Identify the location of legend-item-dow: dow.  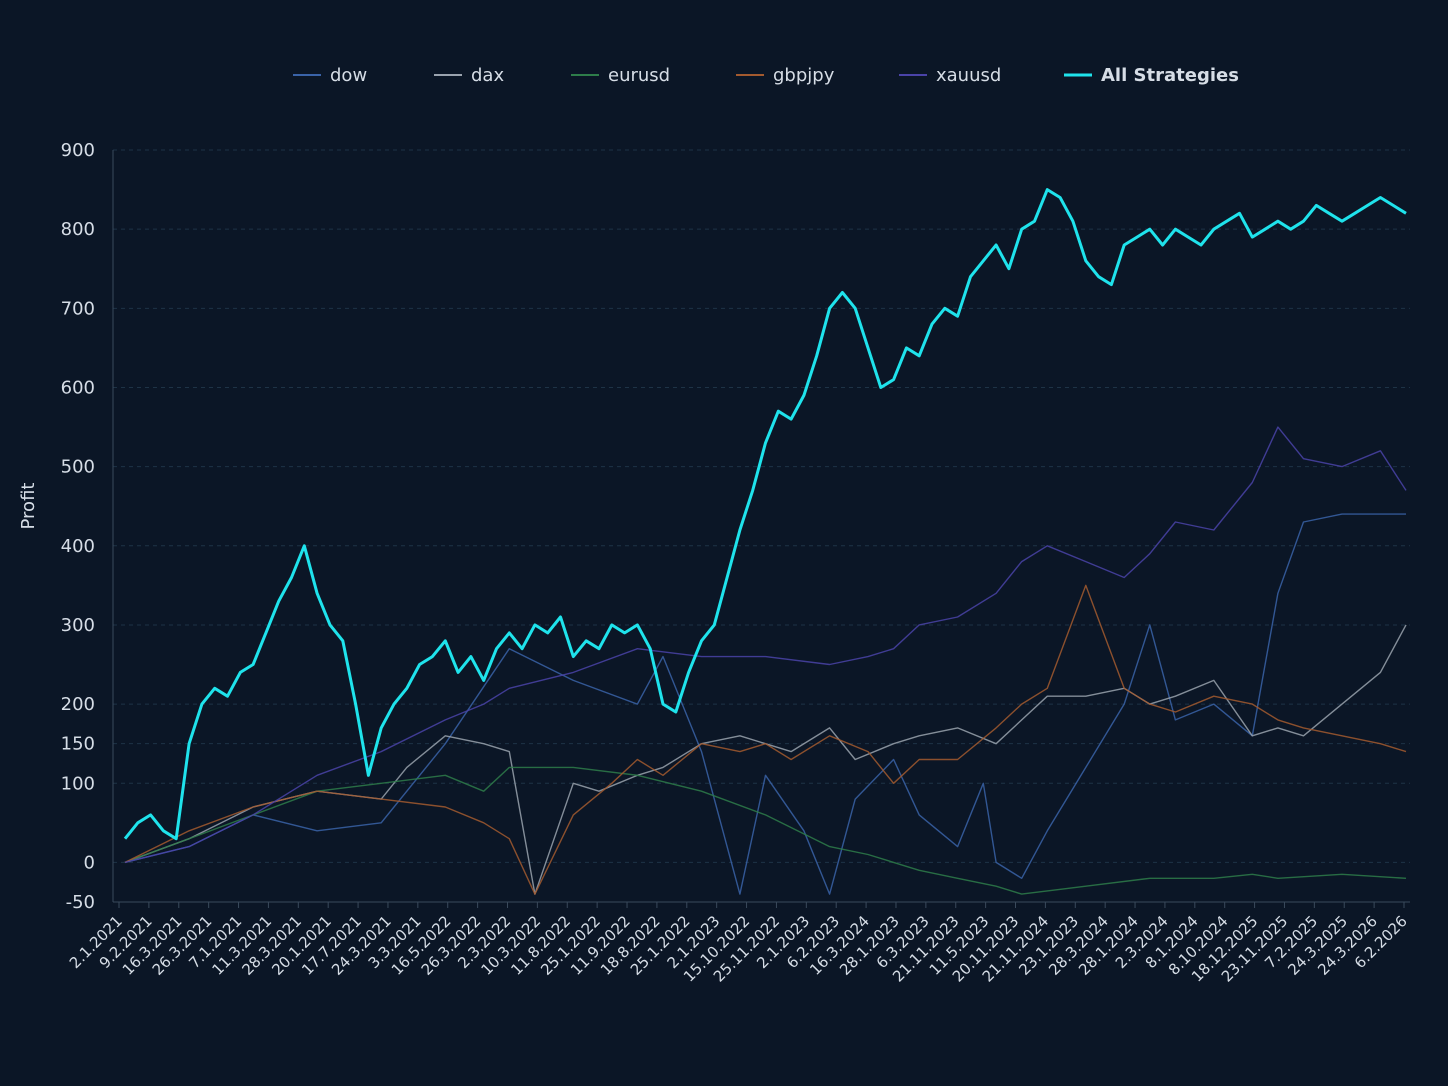
(330, 75).